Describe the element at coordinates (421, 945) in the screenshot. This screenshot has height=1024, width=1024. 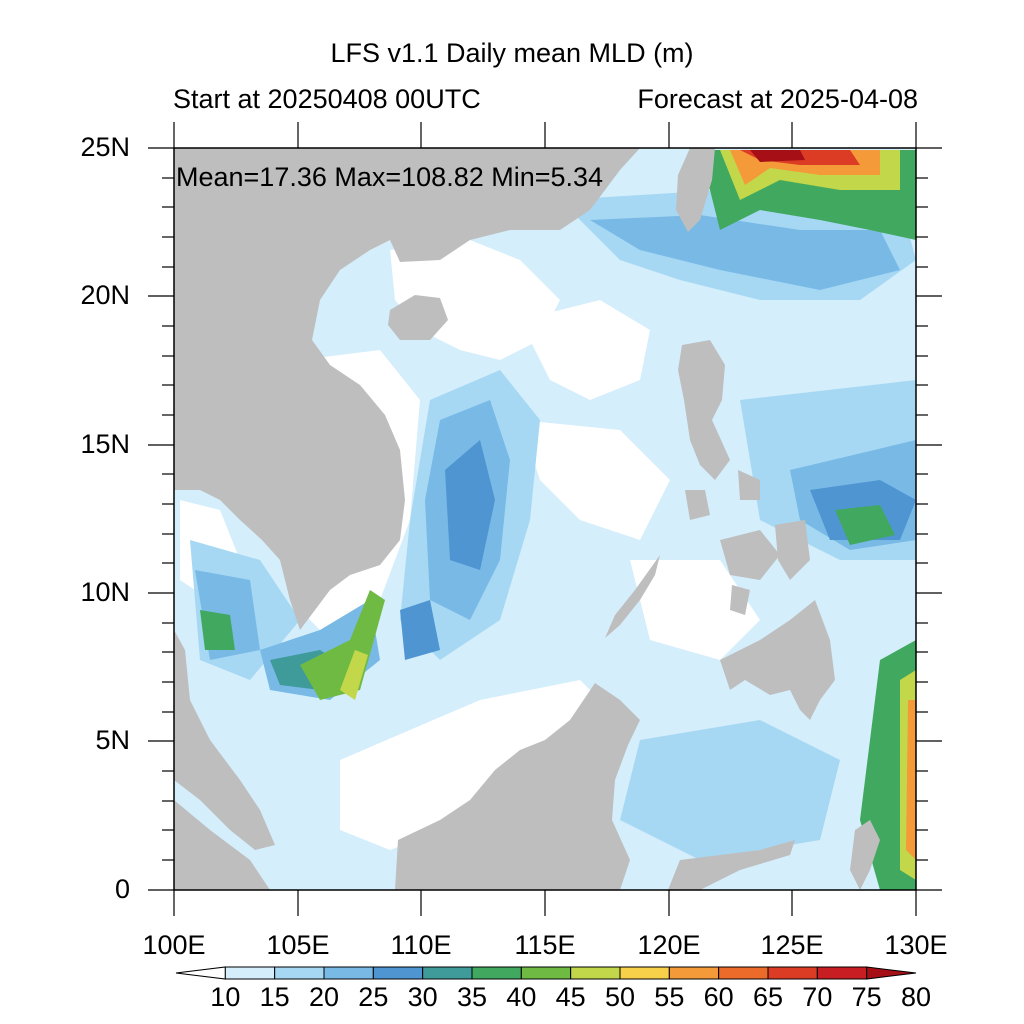
I see `lon-label: 110E` at that location.